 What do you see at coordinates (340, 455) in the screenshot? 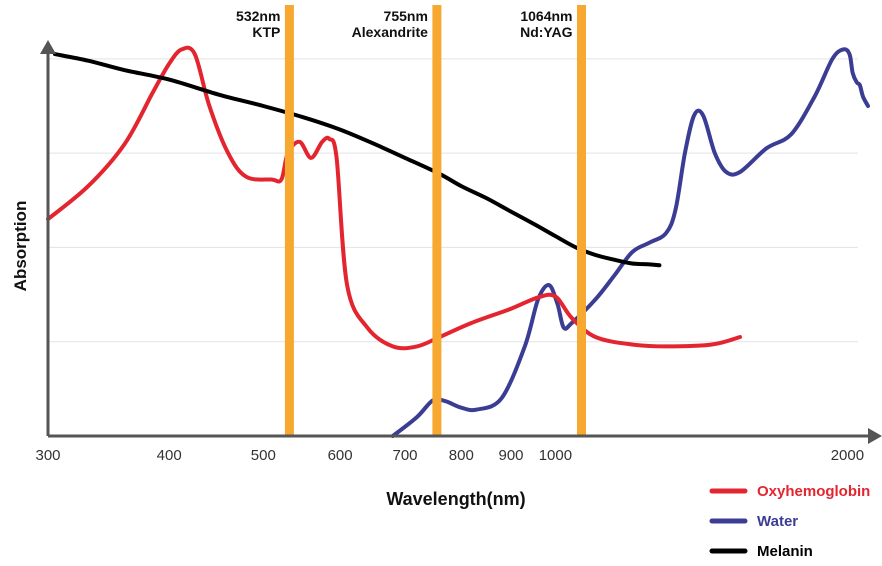
I see `x-tick-label: 600` at bounding box center [340, 455].